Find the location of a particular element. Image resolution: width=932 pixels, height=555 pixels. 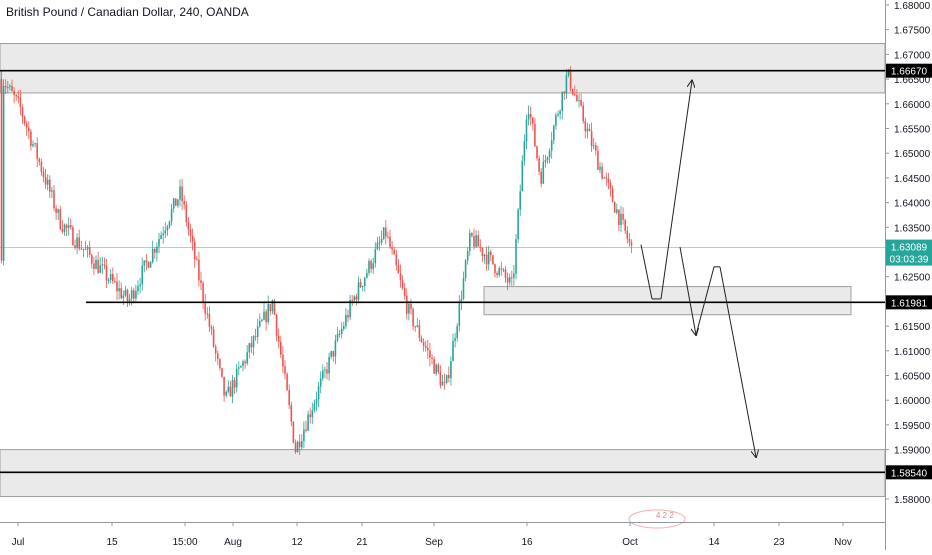

x-tick-label: Oct is located at coordinates (630, 542).